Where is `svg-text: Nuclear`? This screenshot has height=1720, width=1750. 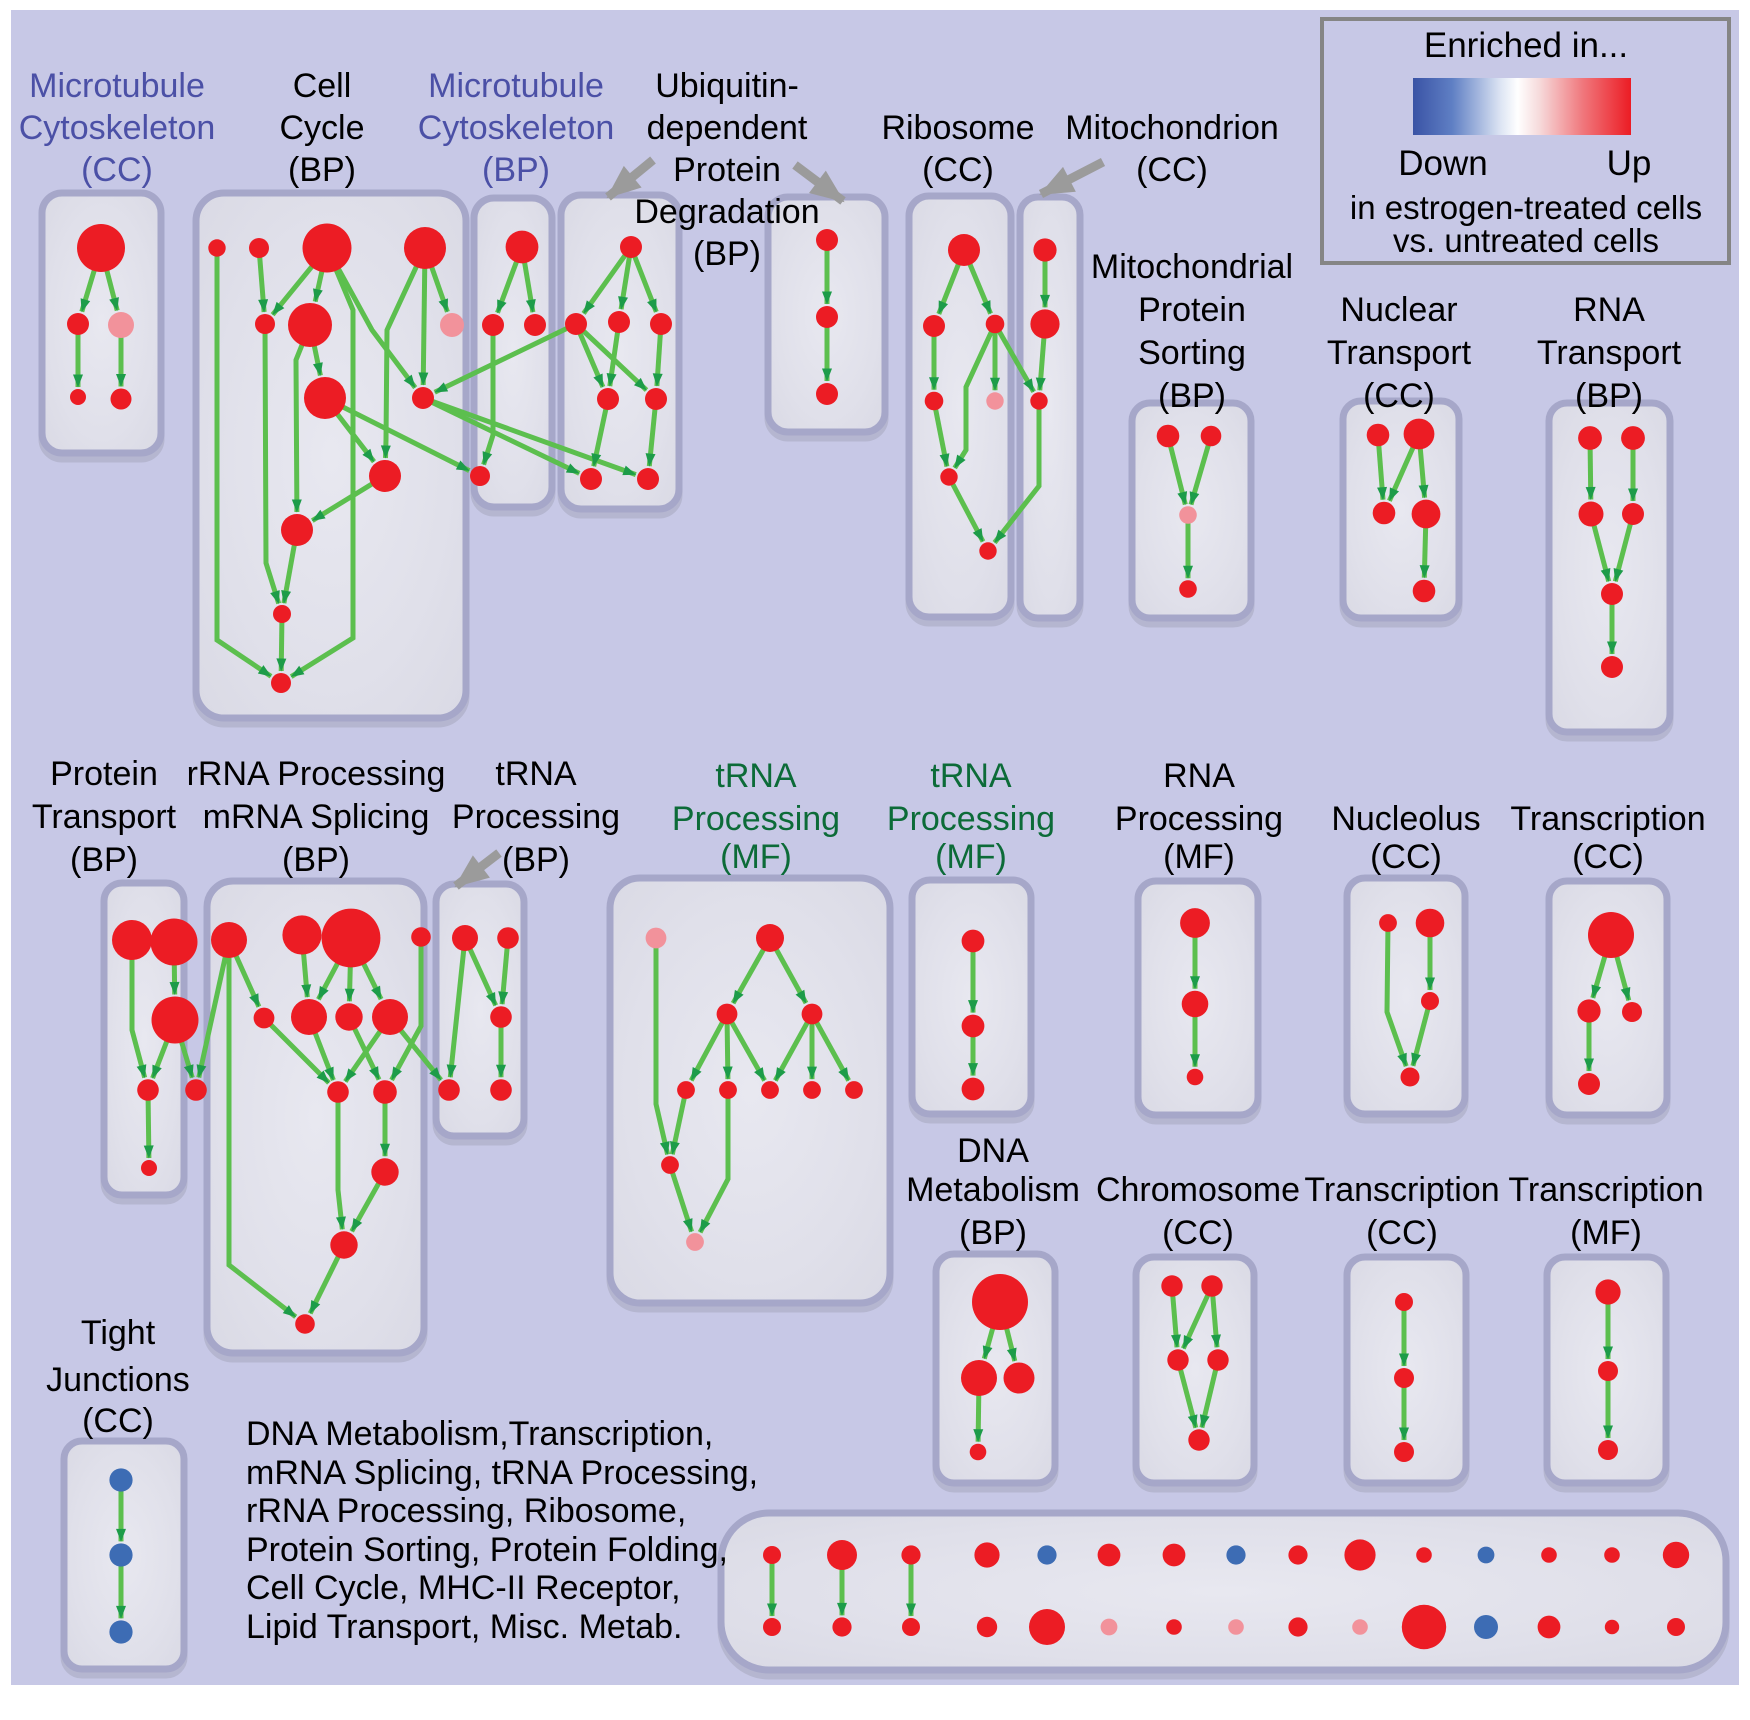
svg-text: Nuclear is located at coordinates (1398, 310).